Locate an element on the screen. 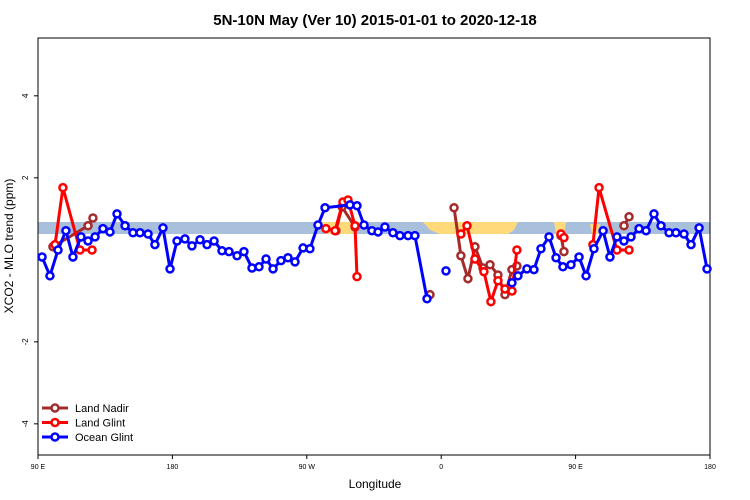 The height and width of the screenshot is (500, 750). x-tick-label: 90 W is located at coordinates (307, 467).